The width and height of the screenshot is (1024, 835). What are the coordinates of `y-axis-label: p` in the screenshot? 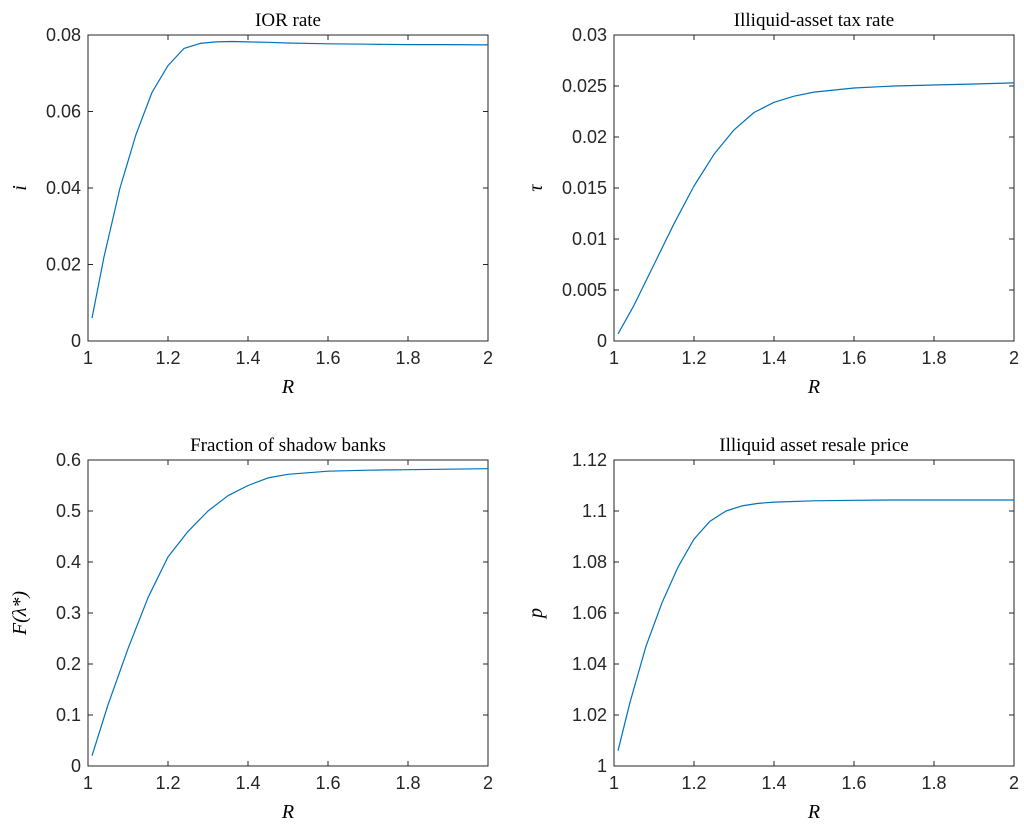 It's located at (536, 614).